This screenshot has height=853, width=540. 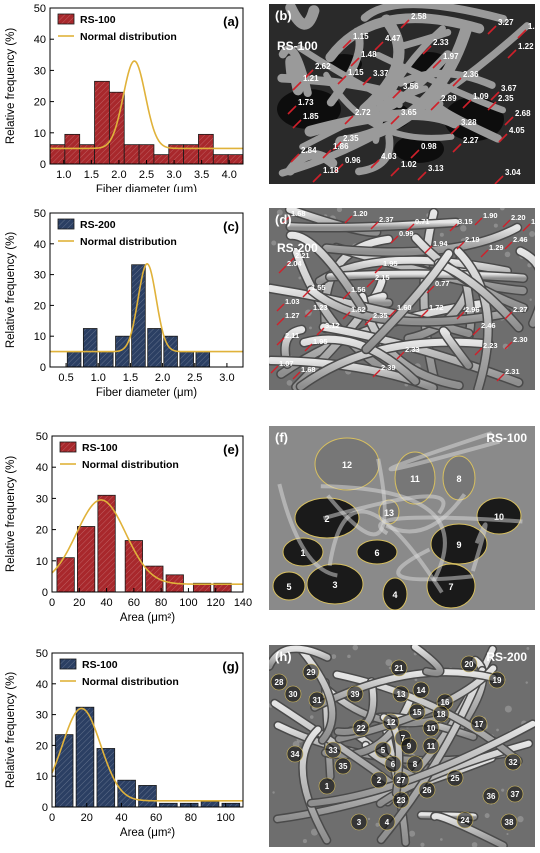 What do you see at coordinates (11, 86) in the screenshot?
I see `y-axis-label: Relative frequency (%)` at bounding box center [11, 86].